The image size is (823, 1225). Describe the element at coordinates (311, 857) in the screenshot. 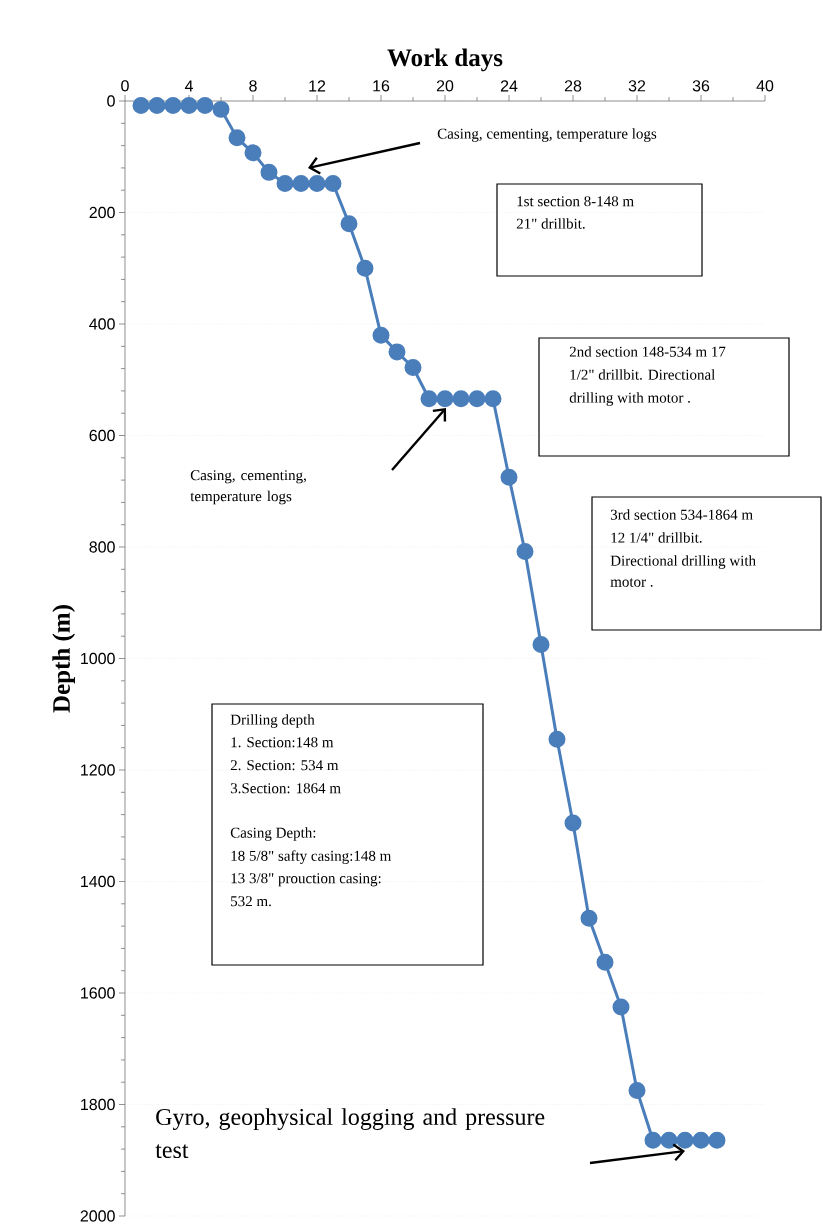

I see `annotation: 18 5/8" safty casing:148 m` at that location.